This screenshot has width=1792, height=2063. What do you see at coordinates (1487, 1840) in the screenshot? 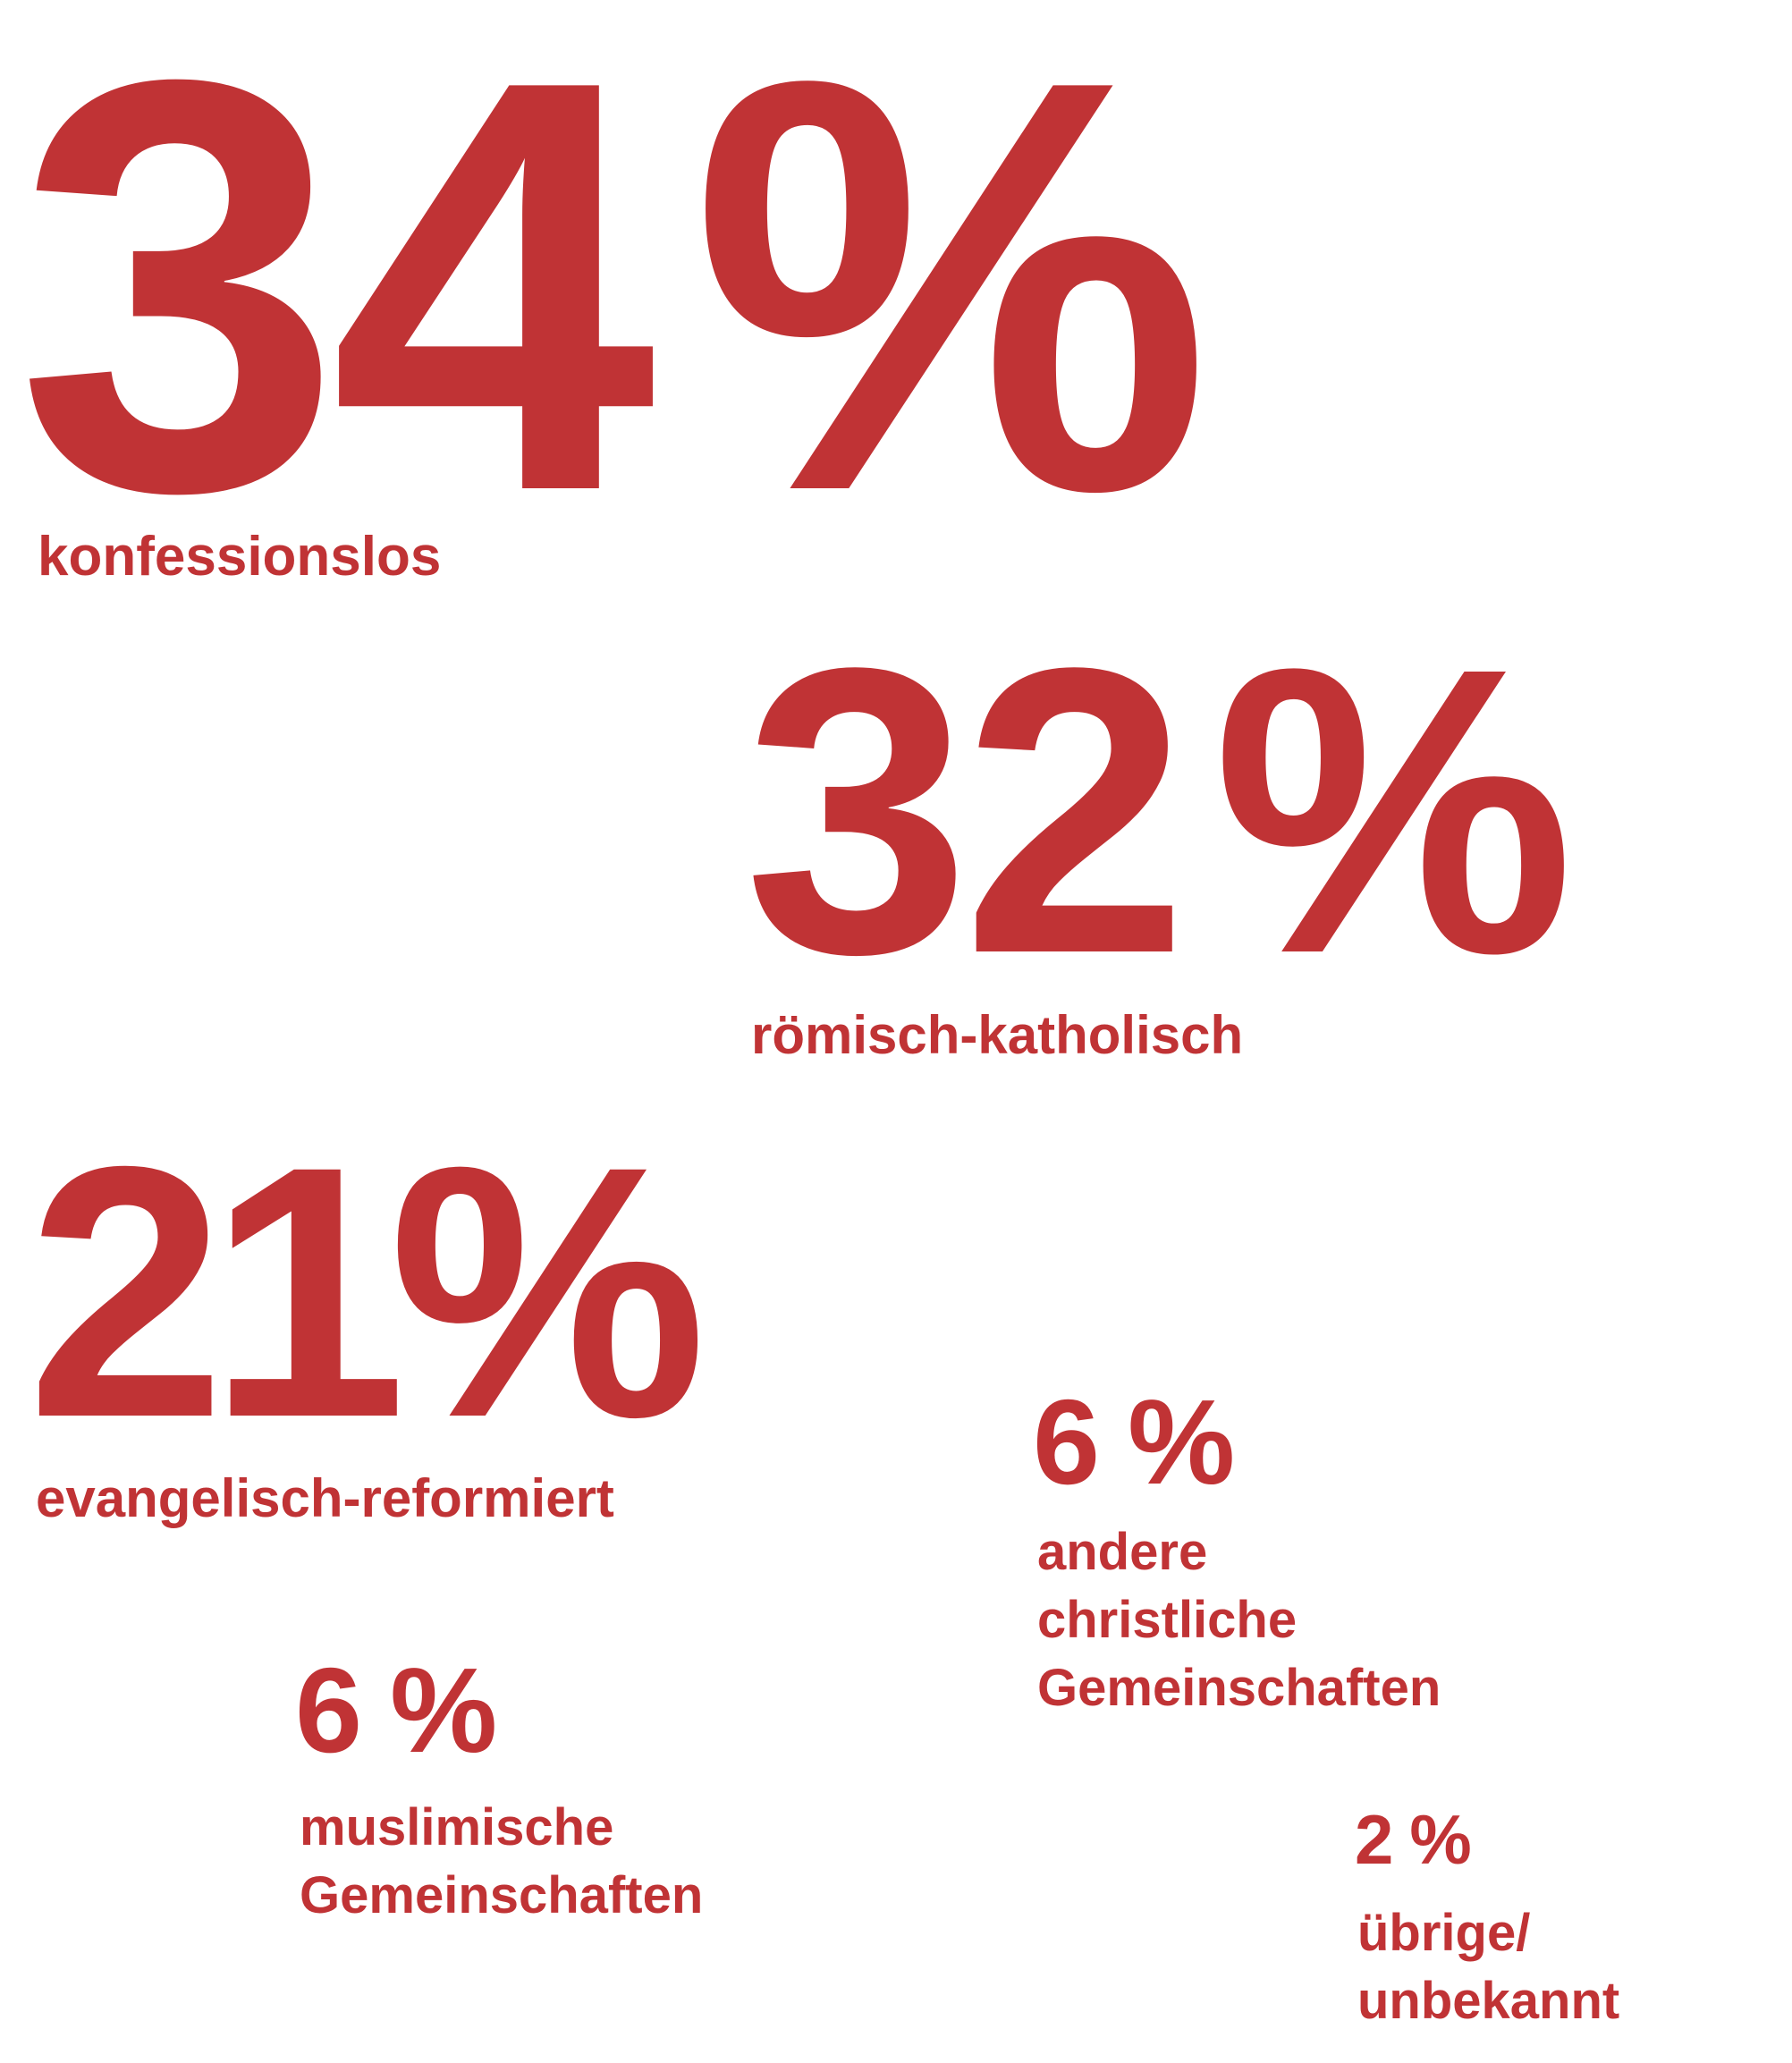
I see `stat-value: 2%` at bounding box center [1487, 1840].